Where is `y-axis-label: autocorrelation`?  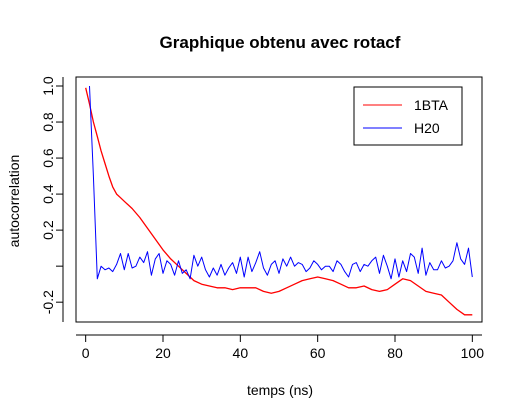 y-axis-label: autocorrelation is located at coordinates (14, 201).